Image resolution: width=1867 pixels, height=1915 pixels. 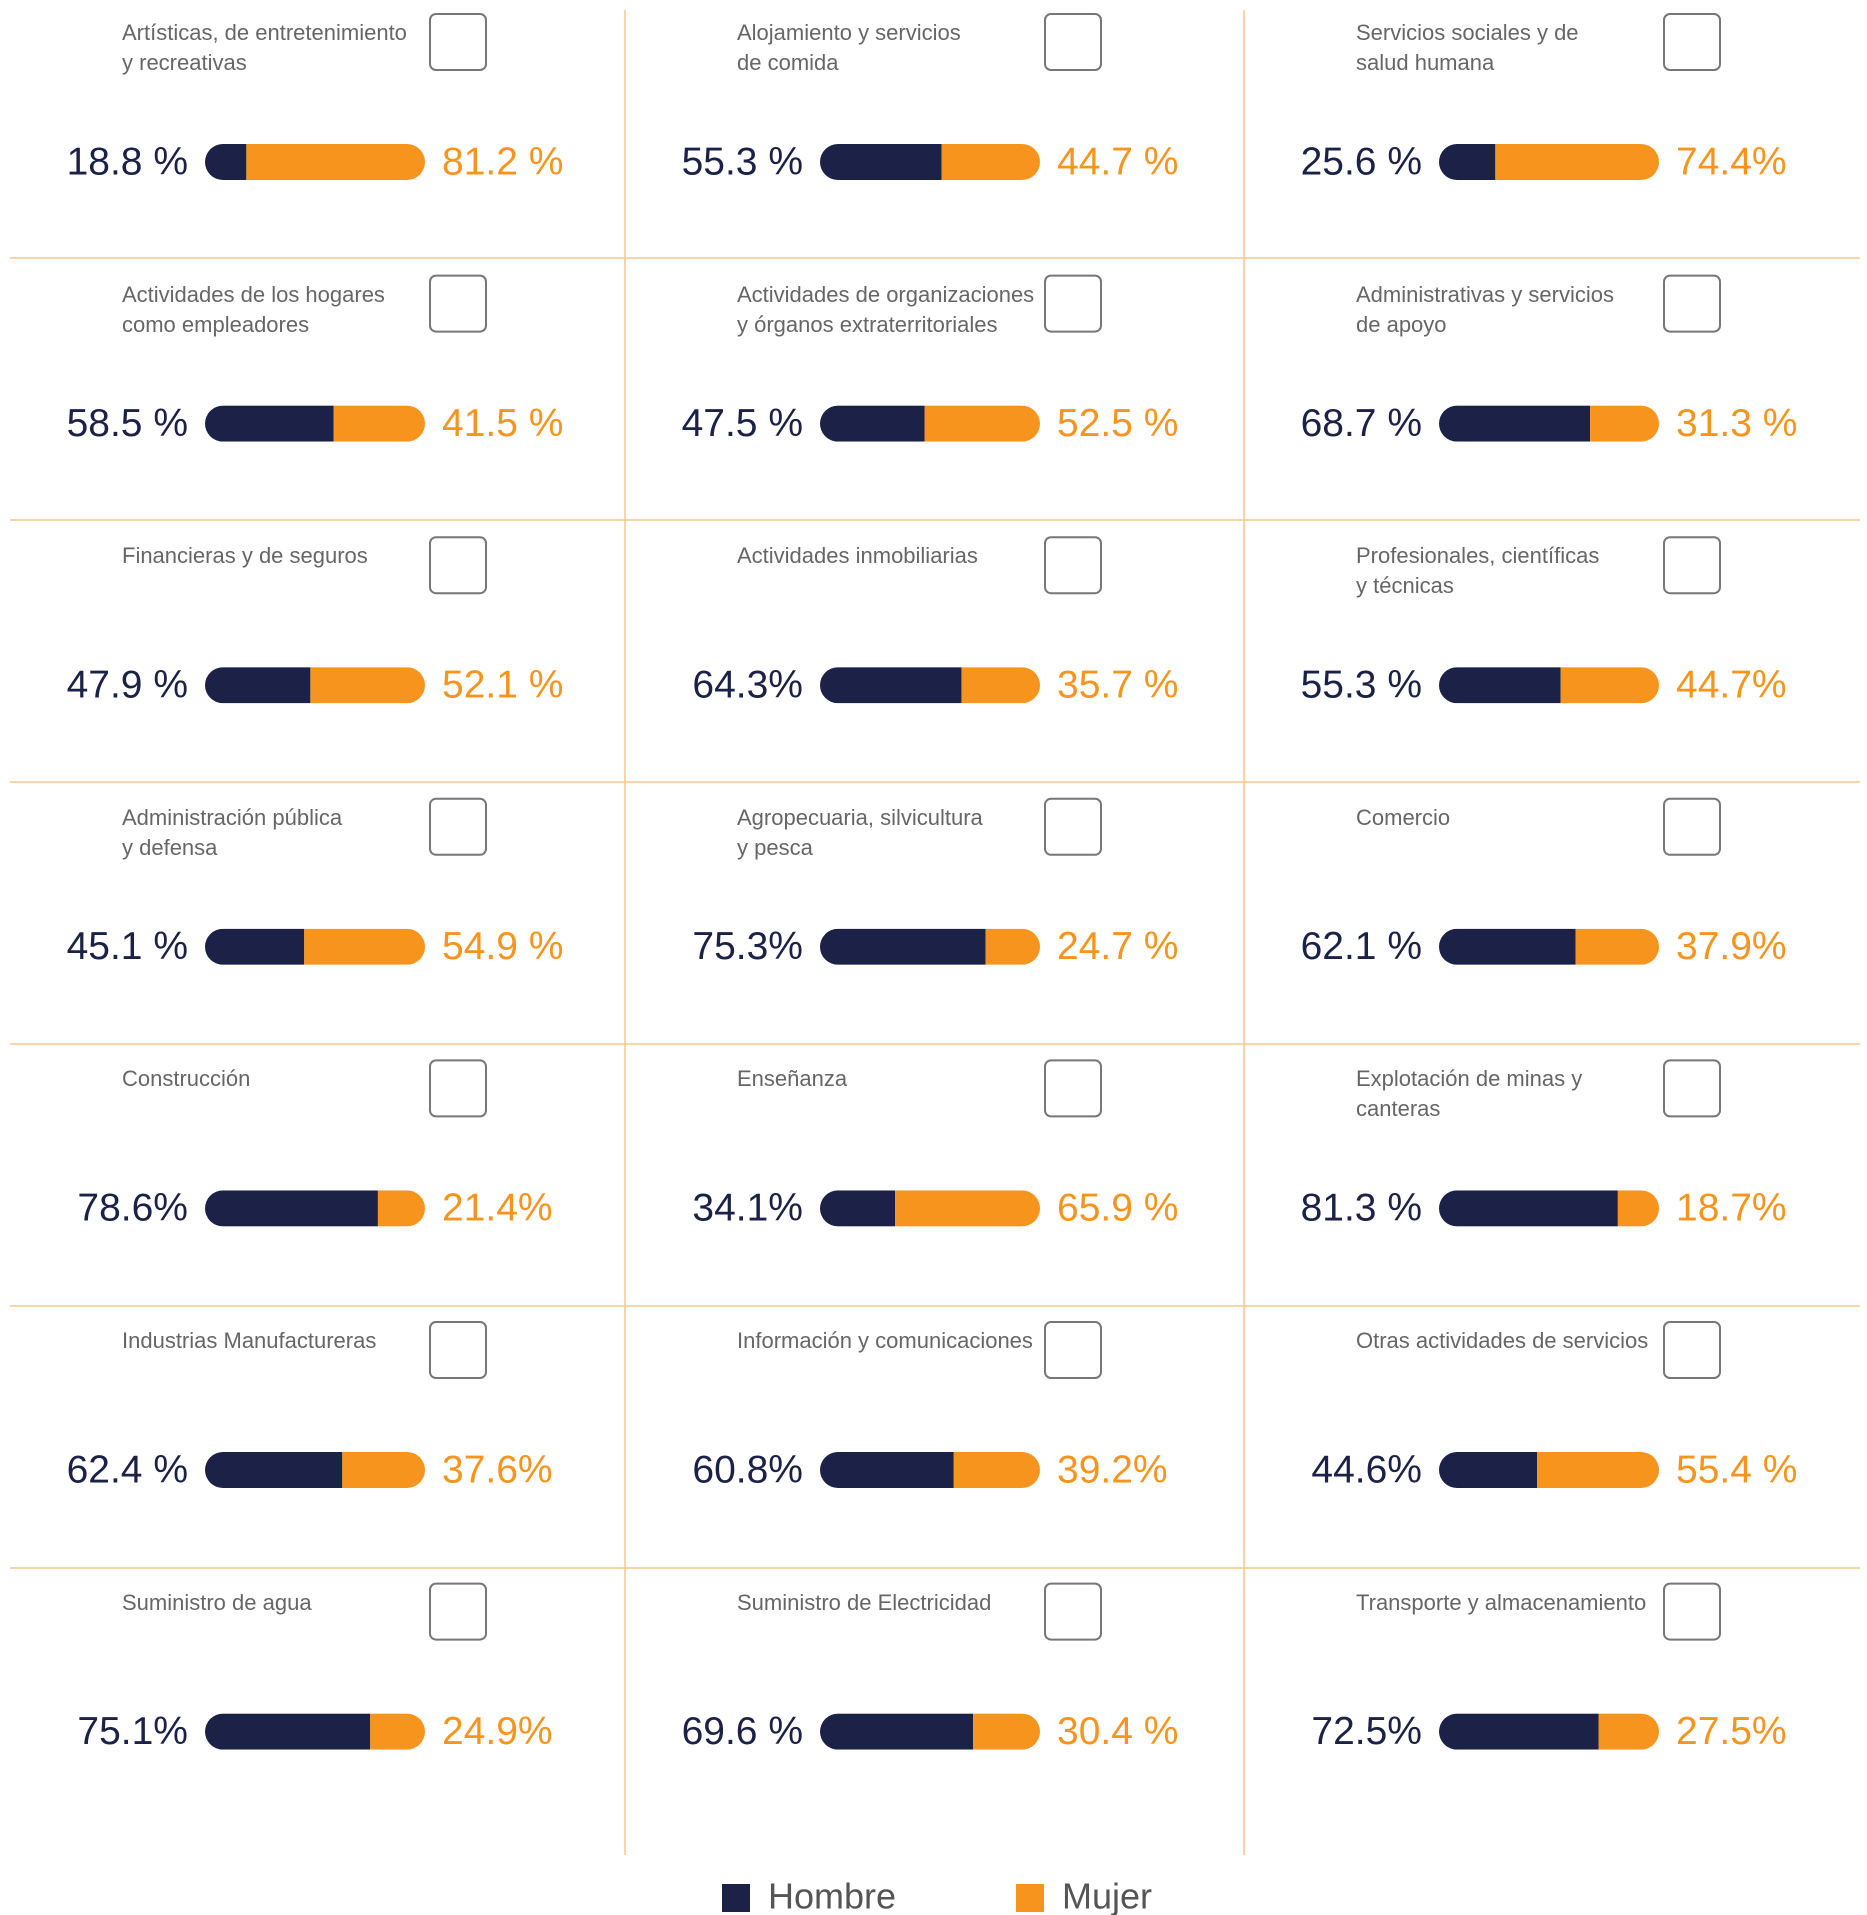 I want to click on value-label: 18.7%, so click(x=1731, y=1208).